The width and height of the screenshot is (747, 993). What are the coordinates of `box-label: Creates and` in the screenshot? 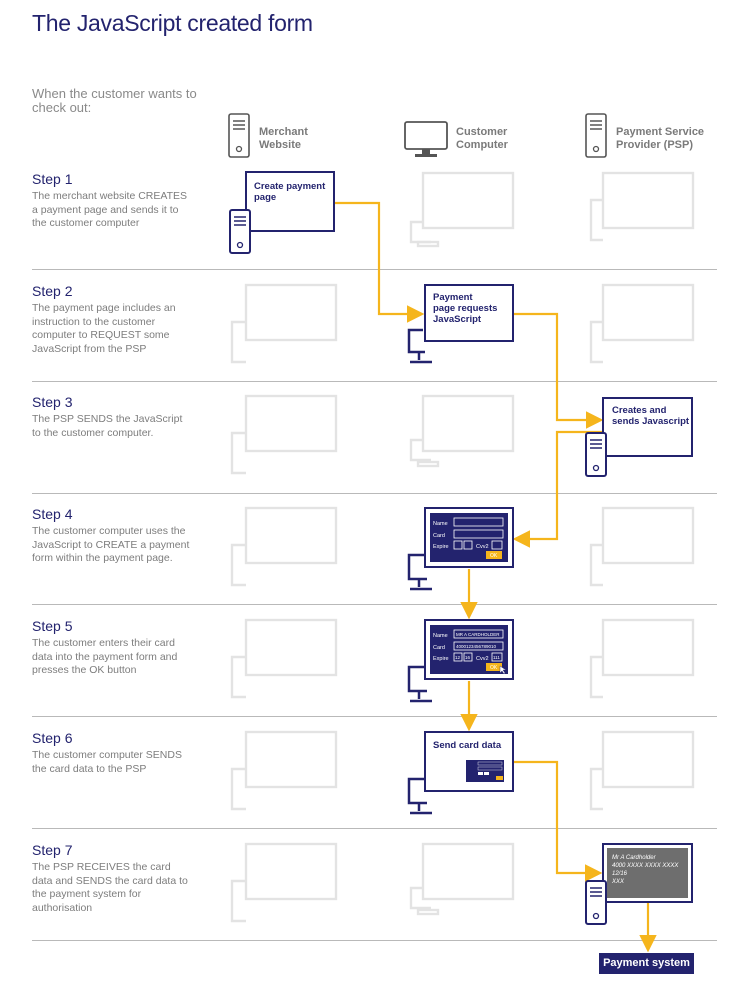 It's located at (639, 410).